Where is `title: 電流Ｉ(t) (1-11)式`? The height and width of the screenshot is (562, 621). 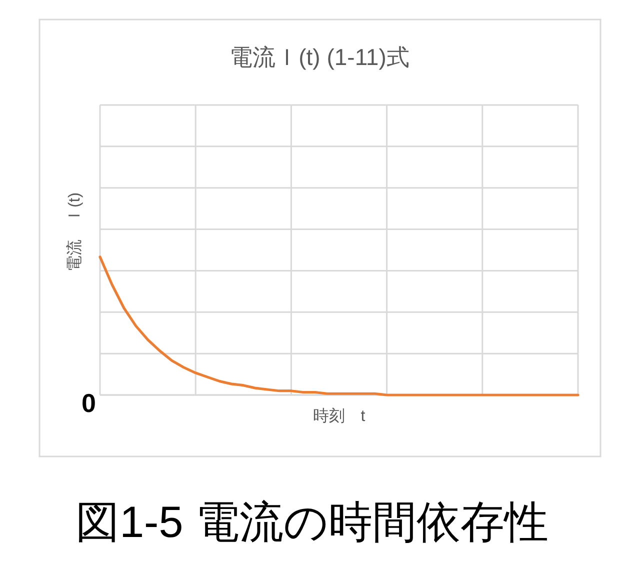
title: 電流Ｉ(t) (1-11)式 is located at coordinates (320, 57).